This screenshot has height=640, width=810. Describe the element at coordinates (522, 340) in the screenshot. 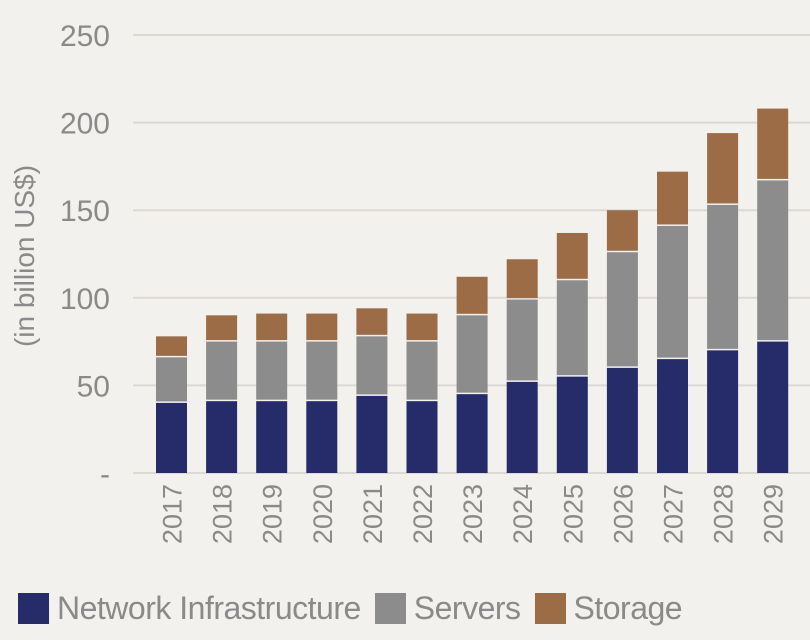

I see `bar-servers-2024` at that location.